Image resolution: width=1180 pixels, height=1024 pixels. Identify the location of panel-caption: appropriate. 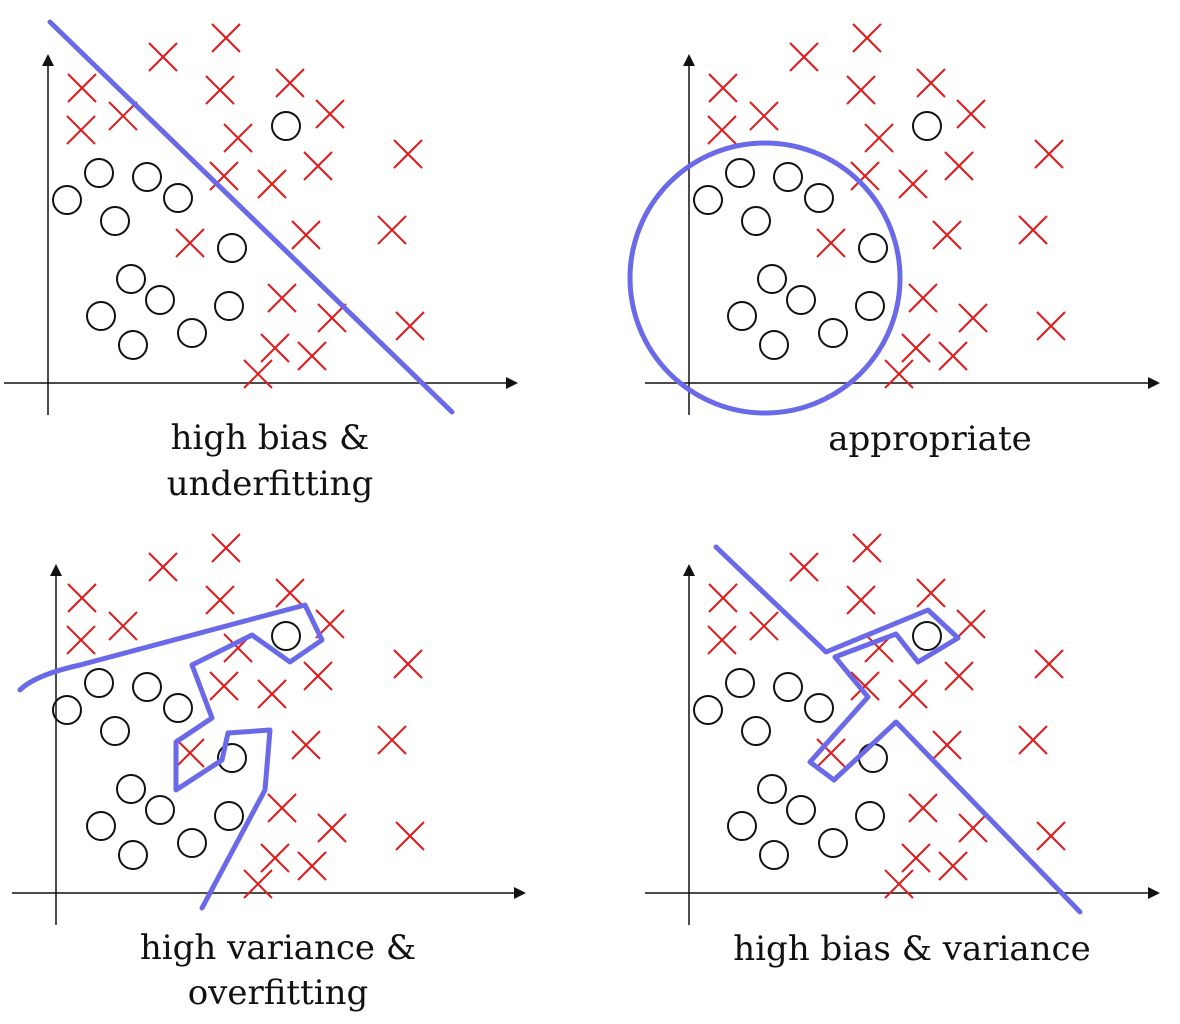
(929, 439).